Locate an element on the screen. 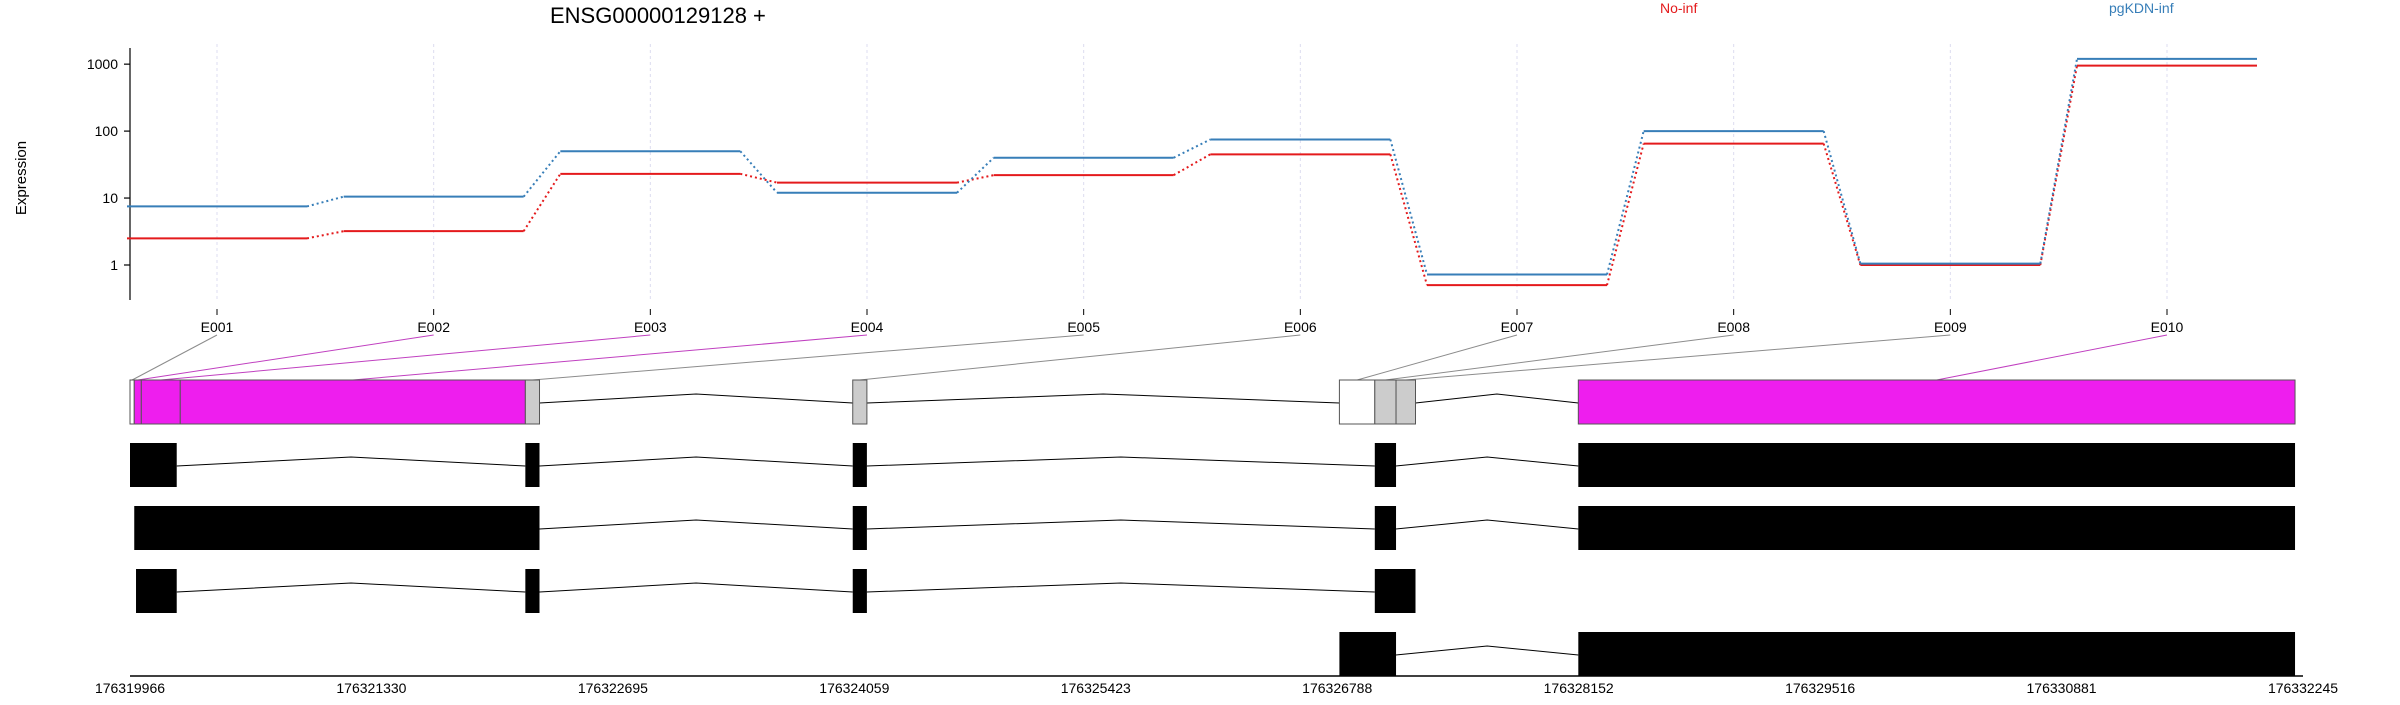  x-tick-label-E001: E001 is located at coordinates (217, 327).